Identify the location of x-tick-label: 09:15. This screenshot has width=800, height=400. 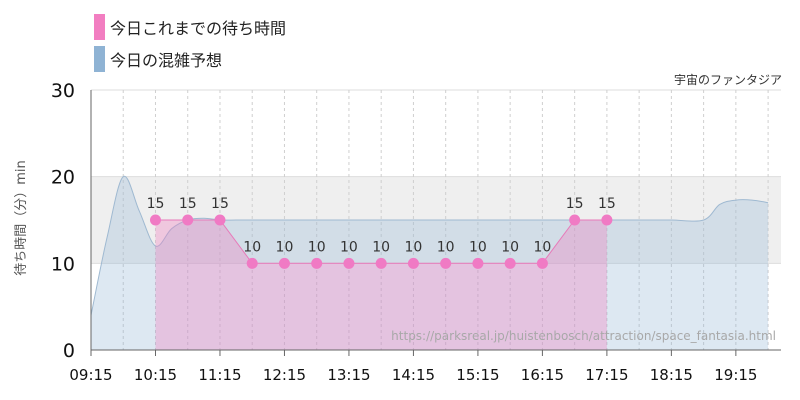
(90, 375).